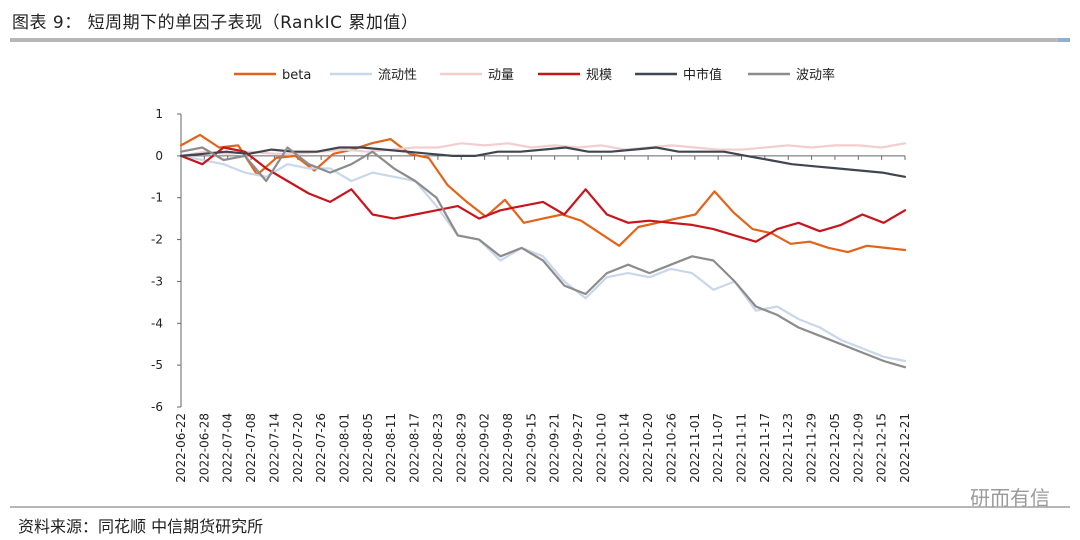 This screenshot has height=540, width=1080. What do you see at coordinates (765, 448) in the screenshot?
I see `x-tick-label: 2022-11-17` at bounding box center [765, 448].